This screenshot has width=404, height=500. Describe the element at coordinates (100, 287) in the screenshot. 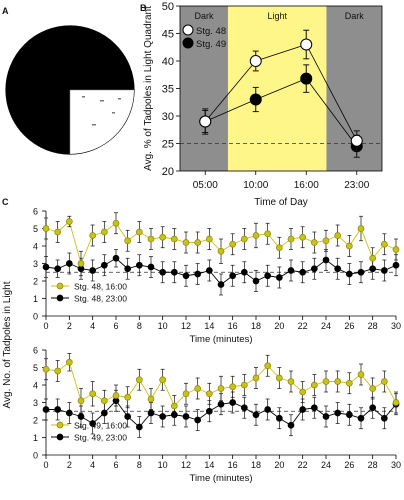

I see `legend-label: Stg. 48, 16:00` at that location.